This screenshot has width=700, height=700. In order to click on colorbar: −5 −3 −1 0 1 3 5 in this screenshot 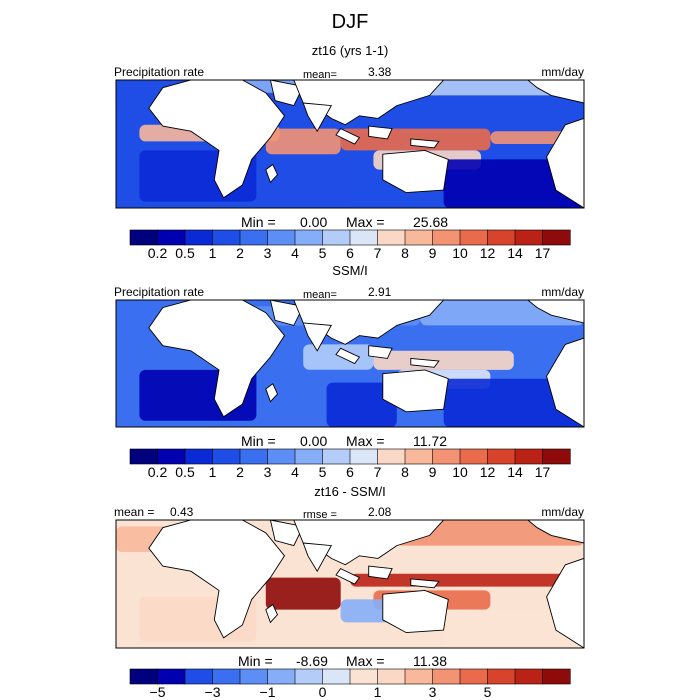, I will do `click(350, 684)`.